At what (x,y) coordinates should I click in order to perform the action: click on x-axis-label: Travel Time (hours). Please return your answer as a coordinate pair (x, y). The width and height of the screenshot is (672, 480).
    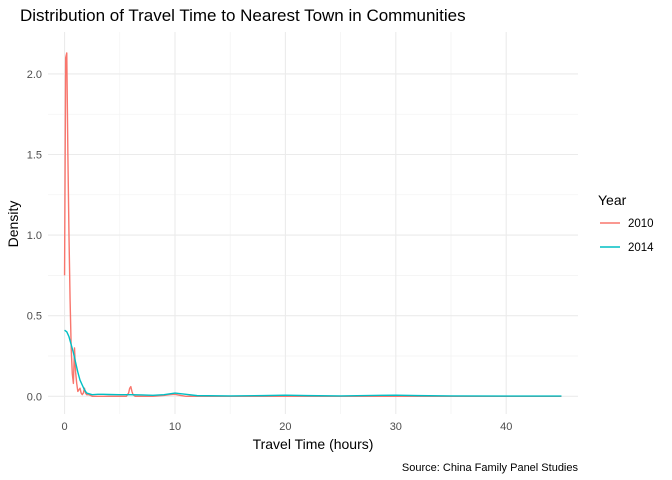
    Looking at the image, I should click on (313, 444).